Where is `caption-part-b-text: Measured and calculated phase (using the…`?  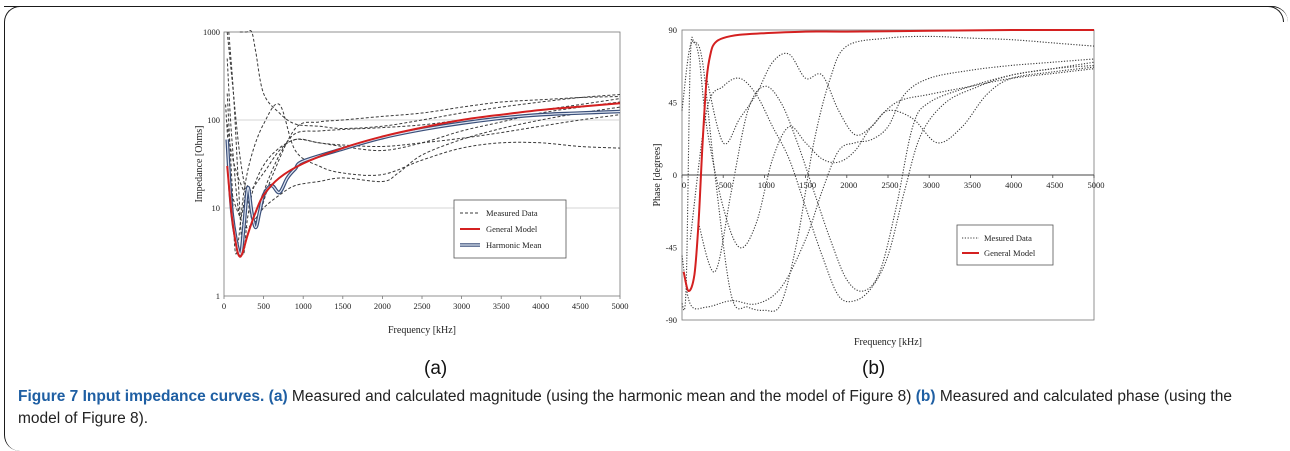 caption-part-b-text: Measured and calculated phase (using the… is located at coordinates (625, 407).